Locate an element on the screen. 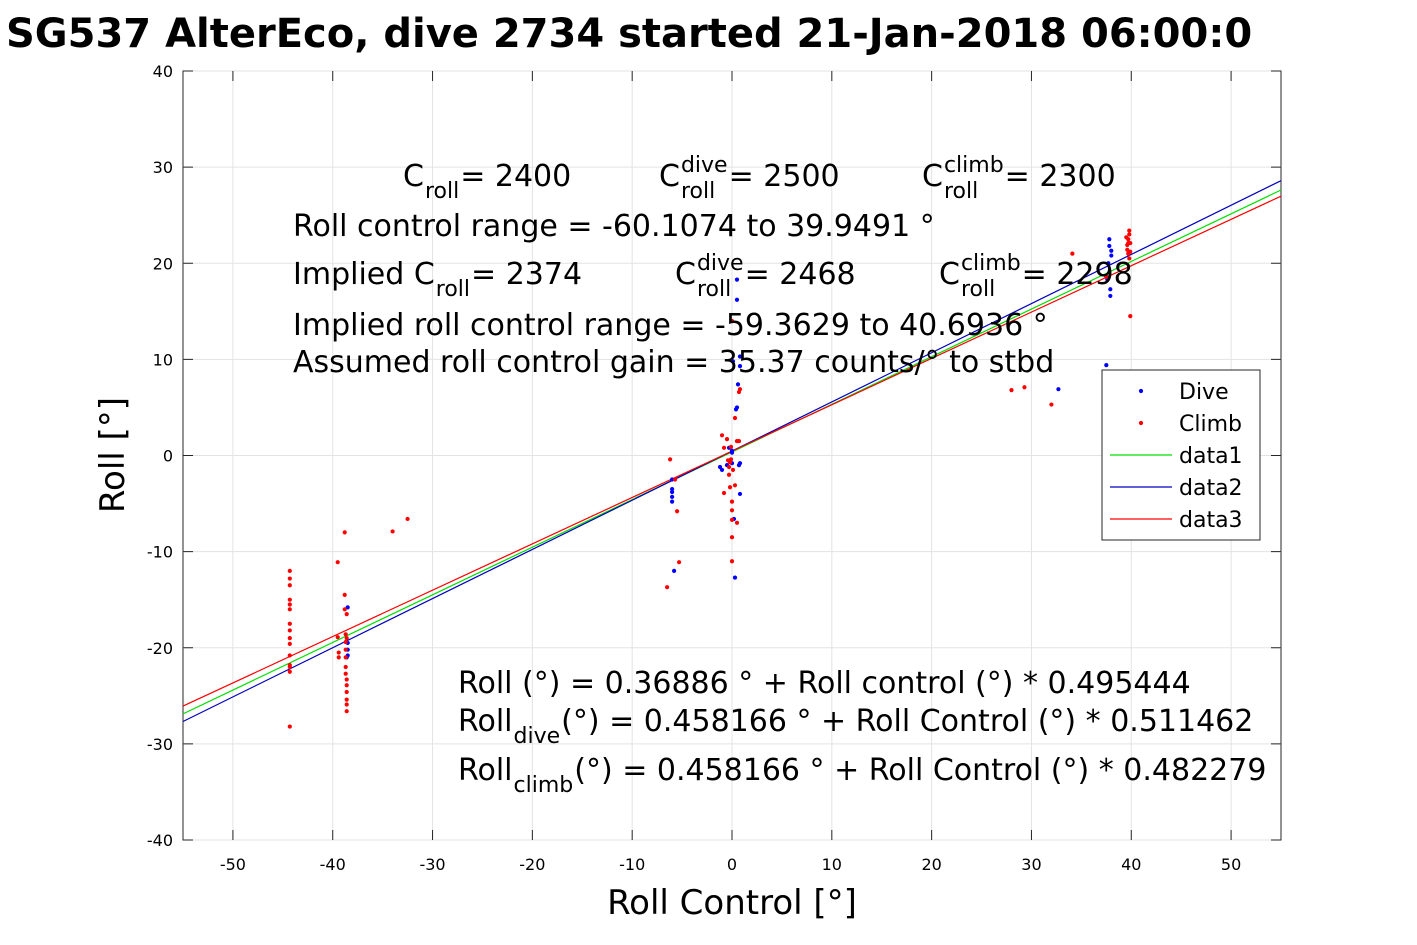 The width and height of the screenshot is (1417, 945). y-tick-label: 40 is located at coordinates (163, 71).